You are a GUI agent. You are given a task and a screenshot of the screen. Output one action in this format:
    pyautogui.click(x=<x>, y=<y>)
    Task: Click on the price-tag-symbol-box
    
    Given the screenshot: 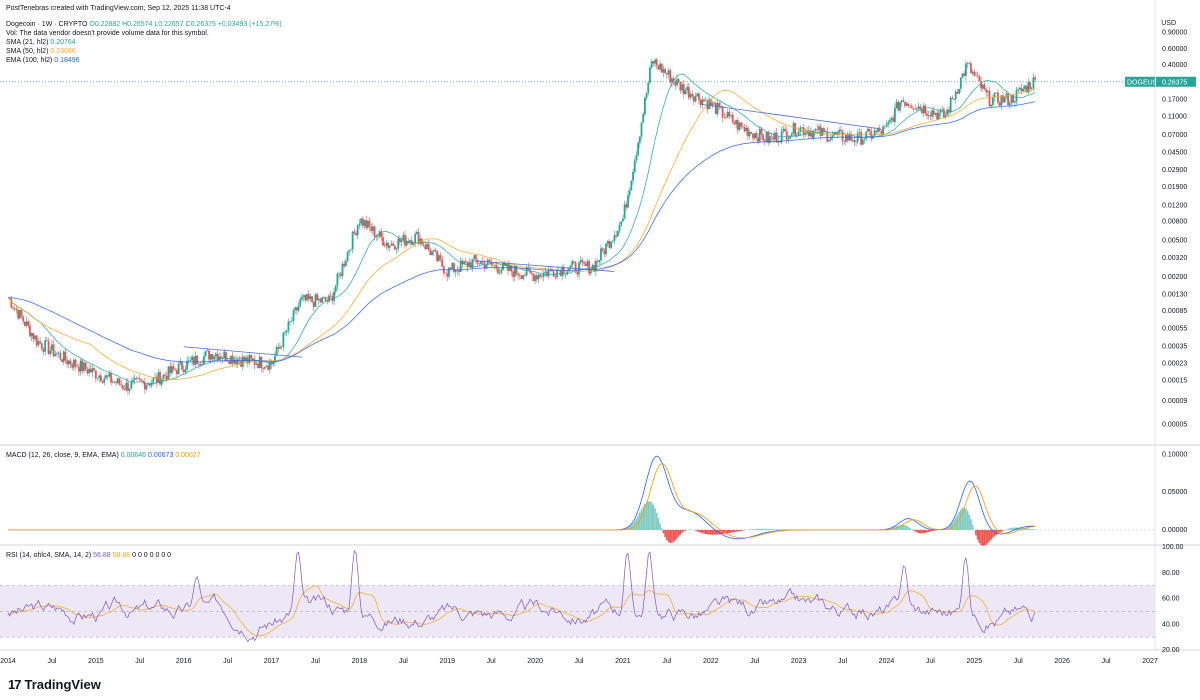 What is the action you would take?
    pyautogui.click(x=1140, y=81)
    